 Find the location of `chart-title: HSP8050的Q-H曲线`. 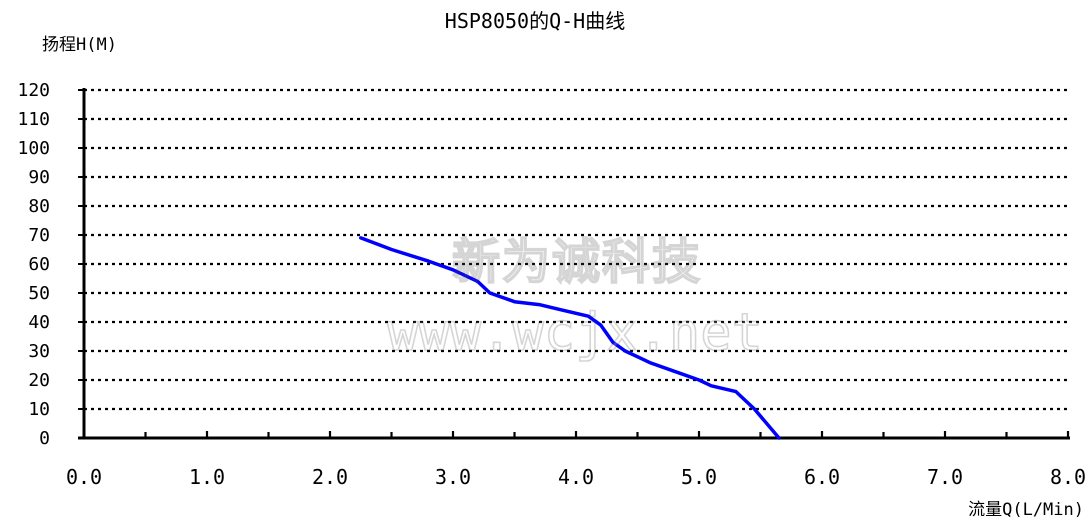

chart-title: HSP8050的Q-H曲线 is located at coordinates (535, 21).